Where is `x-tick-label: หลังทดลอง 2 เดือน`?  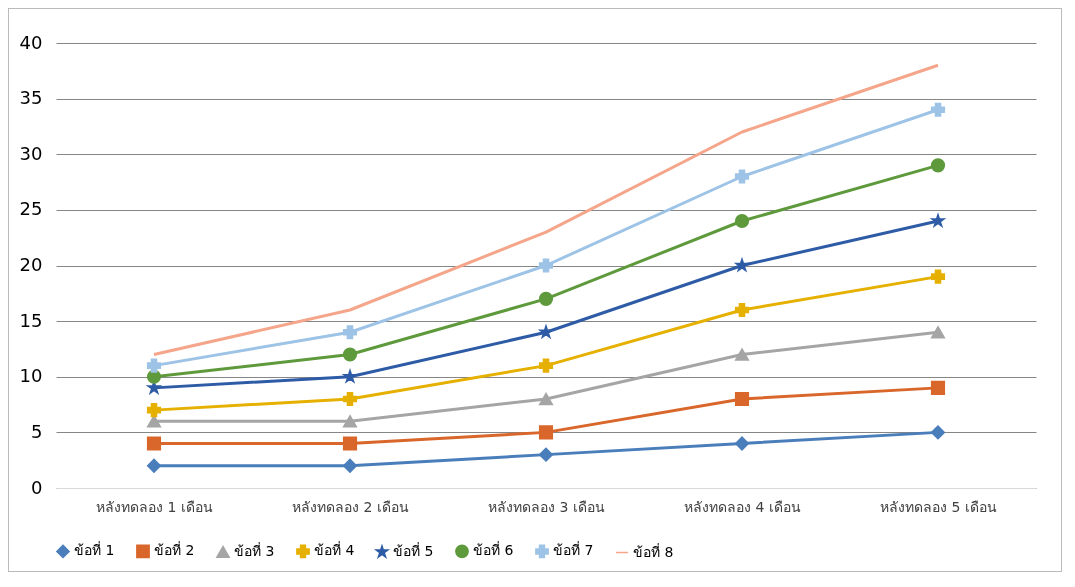
x-tick-label: หลังทดลอง 2 เดือน is located at coordinates (350, 506).